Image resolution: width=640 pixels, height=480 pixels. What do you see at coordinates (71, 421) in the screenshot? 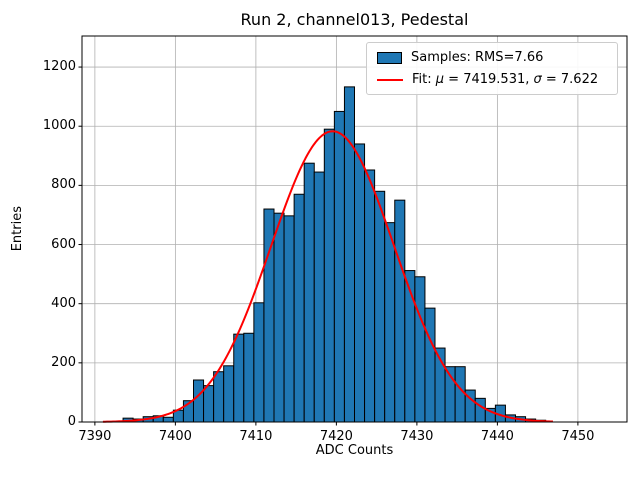
I see `y-tick-label: 0` at bounding box center [71, 421].